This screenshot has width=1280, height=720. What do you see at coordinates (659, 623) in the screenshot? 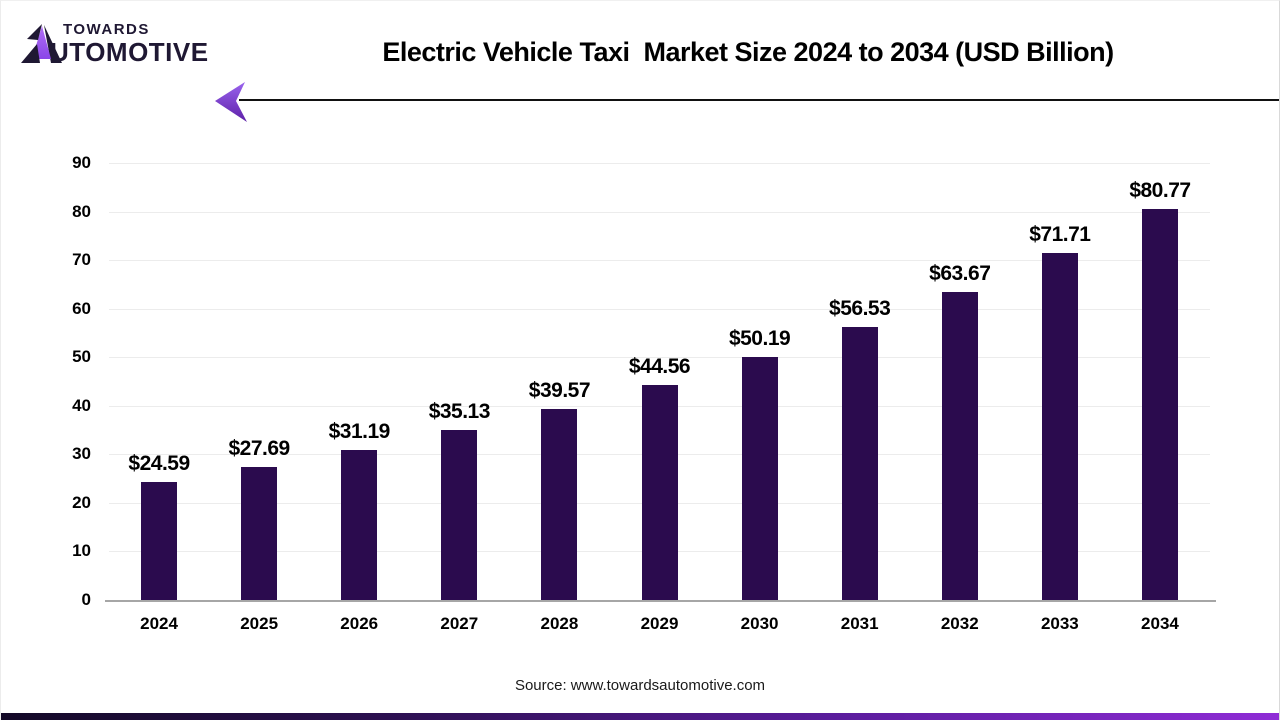
I see `x-tick-label: 2029` at bounding box center [659, 623].